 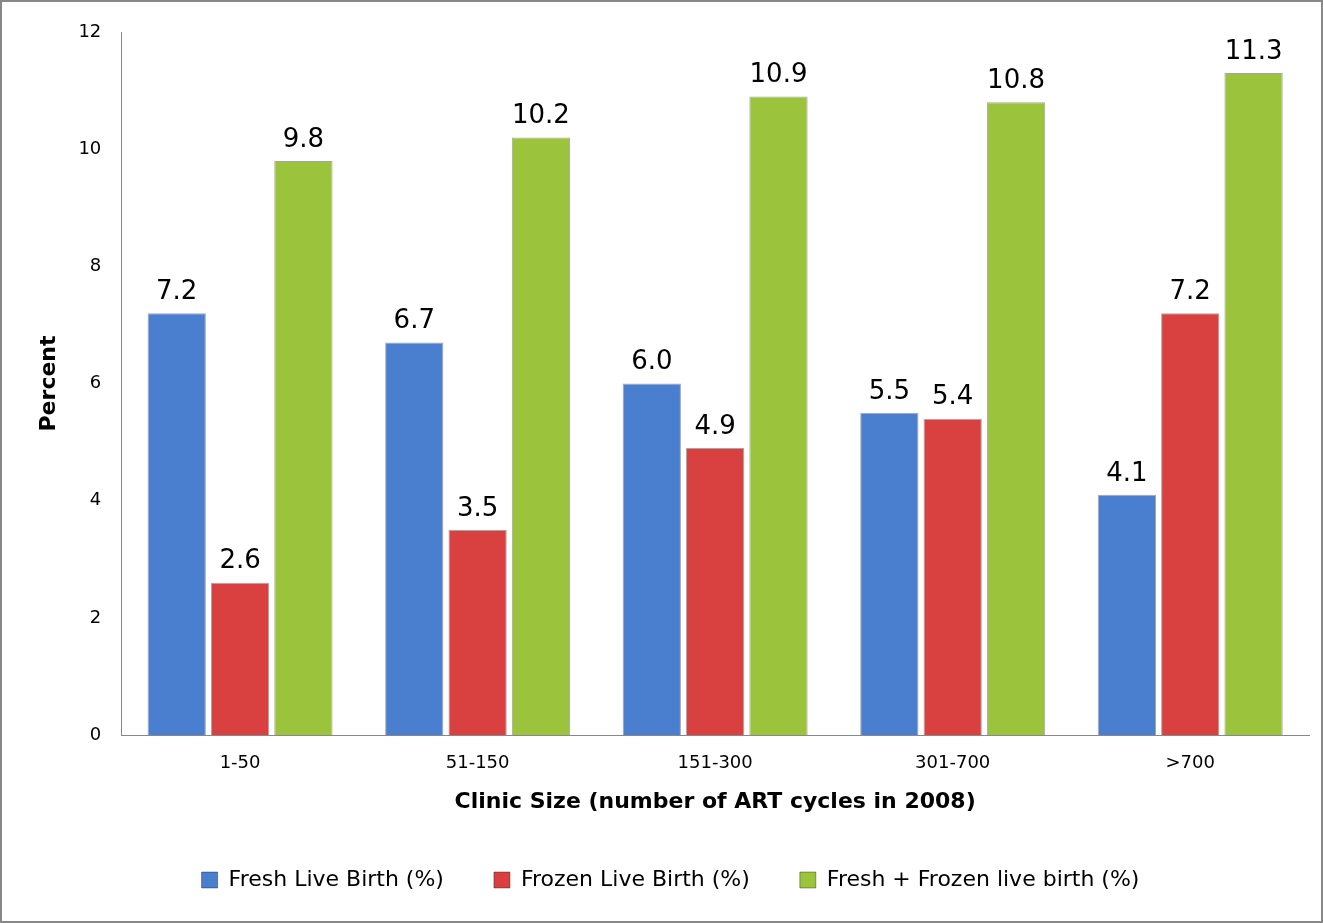 What do you see at coordinates (95, 616) in the screenshot?
I see `y-tick-label: 2` at bounding box center [95, 616].